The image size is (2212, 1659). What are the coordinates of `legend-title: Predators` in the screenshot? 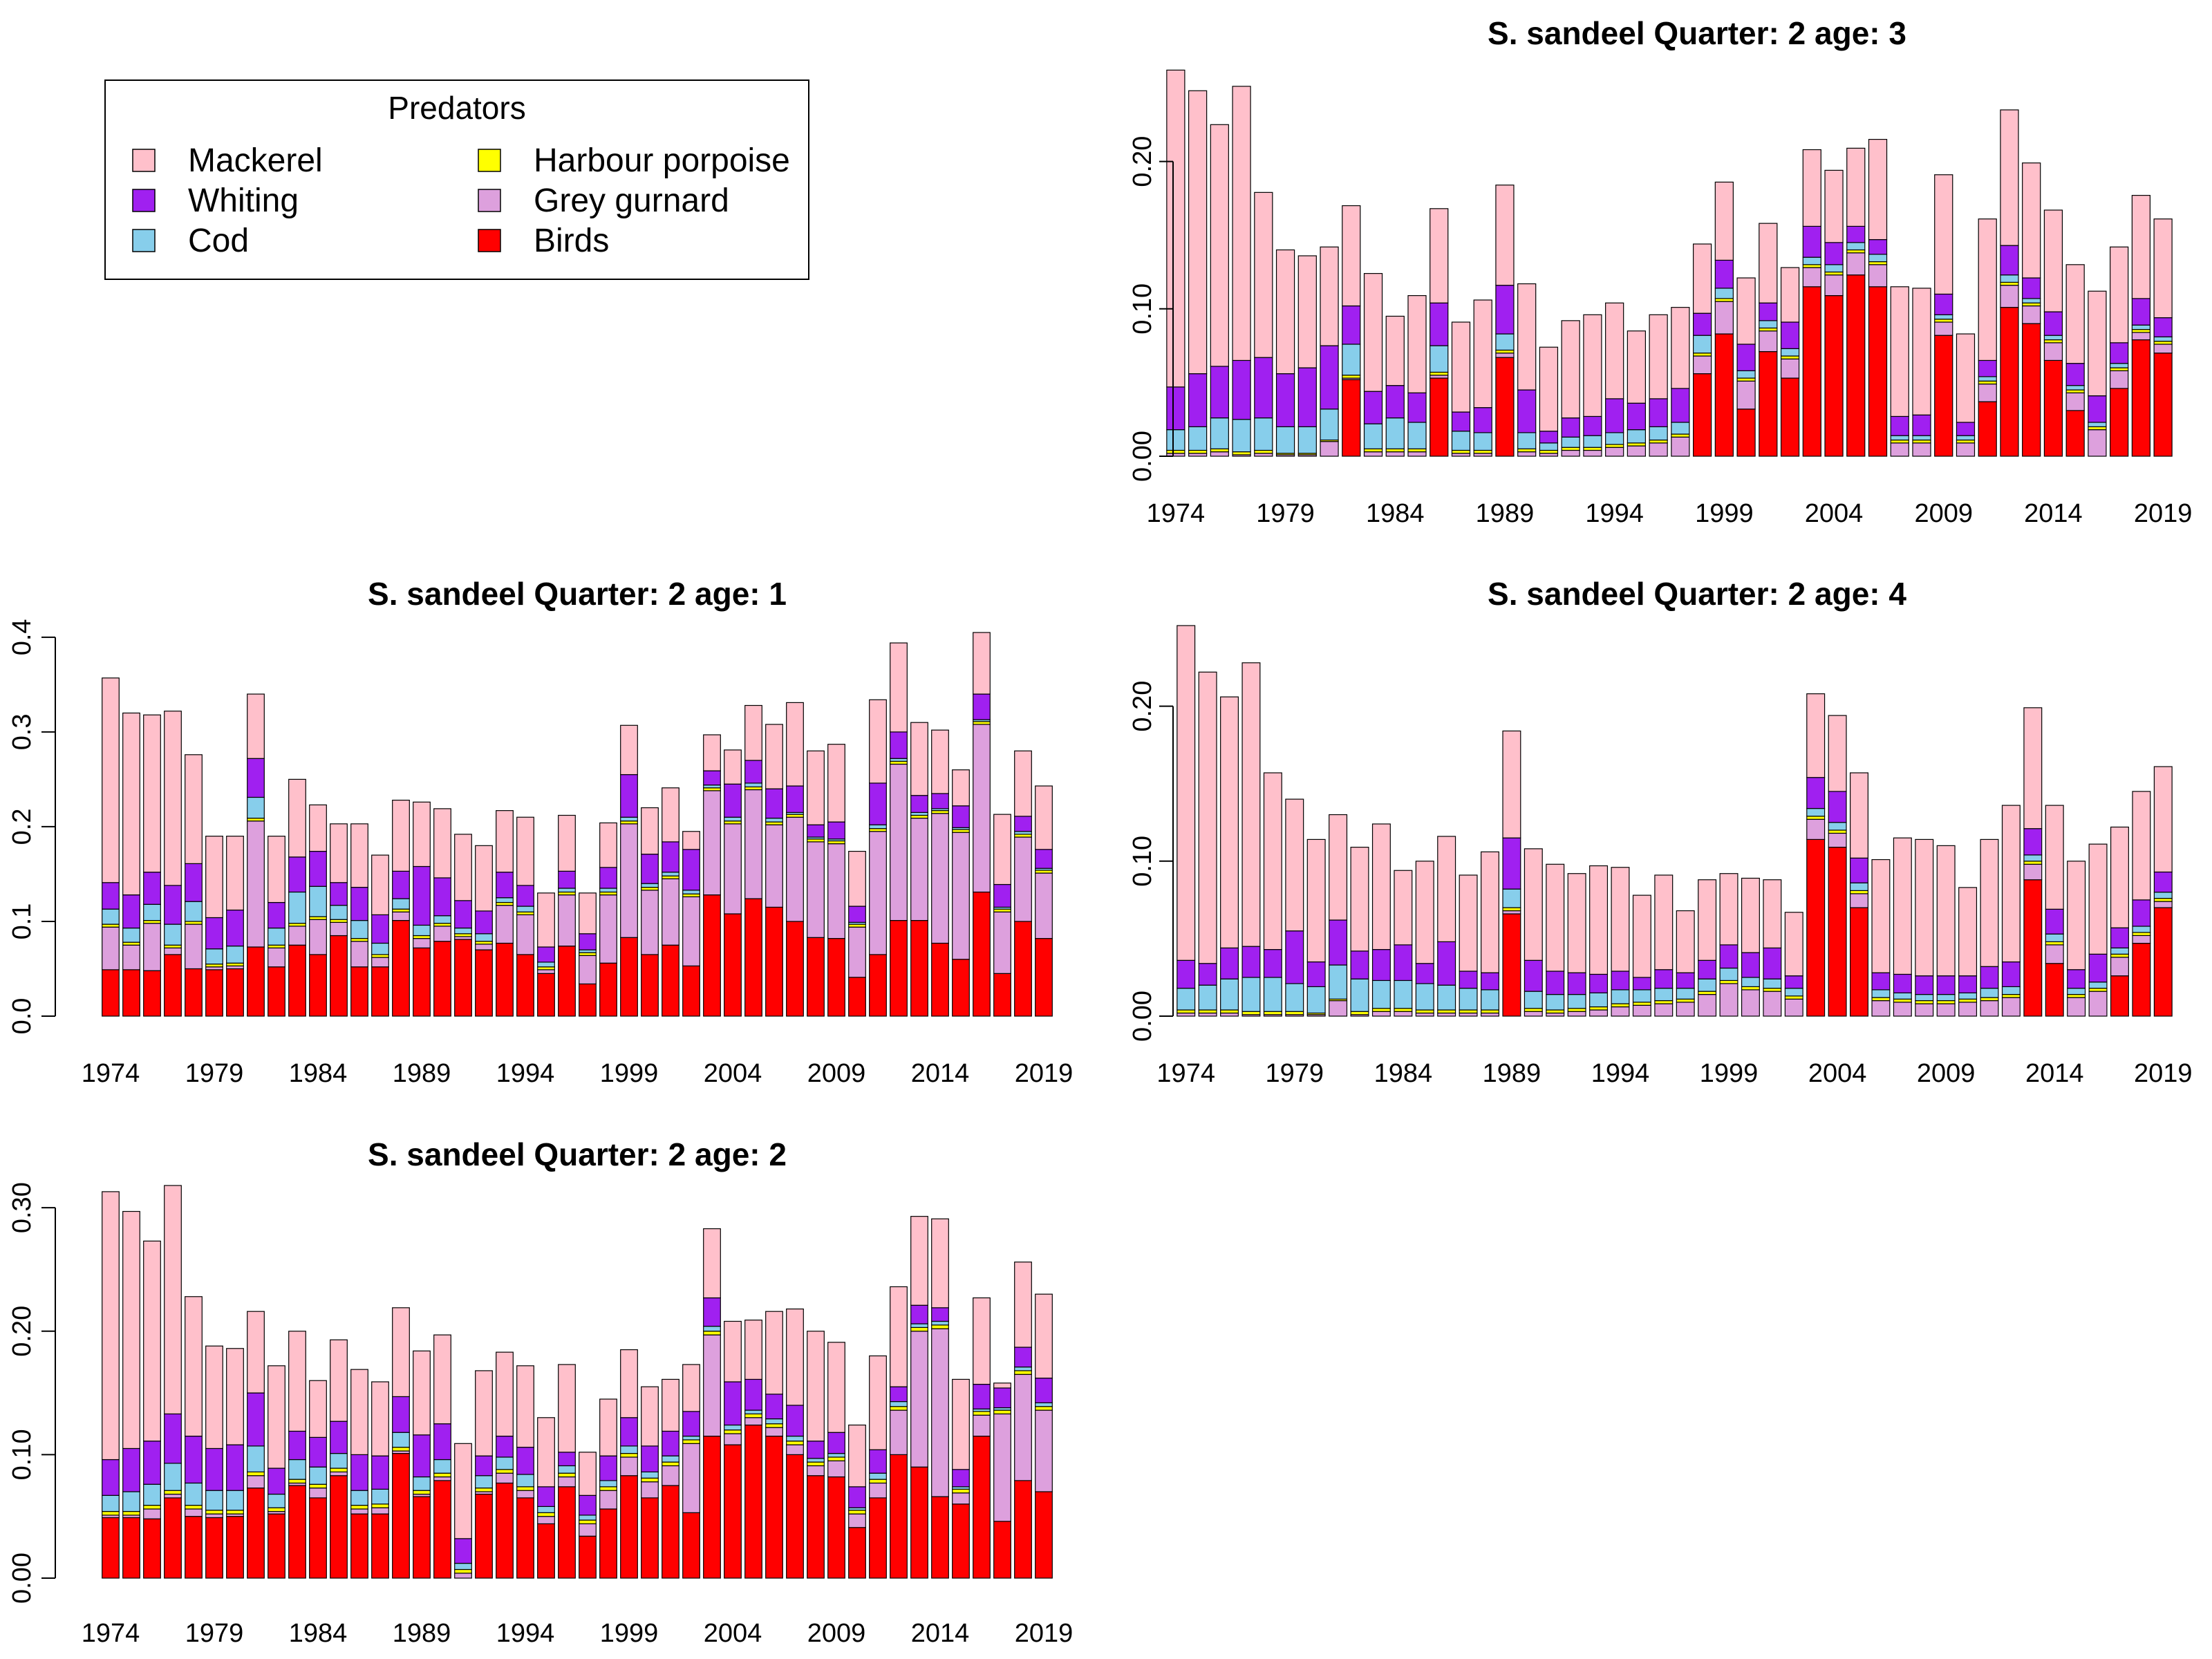 It's located at (456, 108).